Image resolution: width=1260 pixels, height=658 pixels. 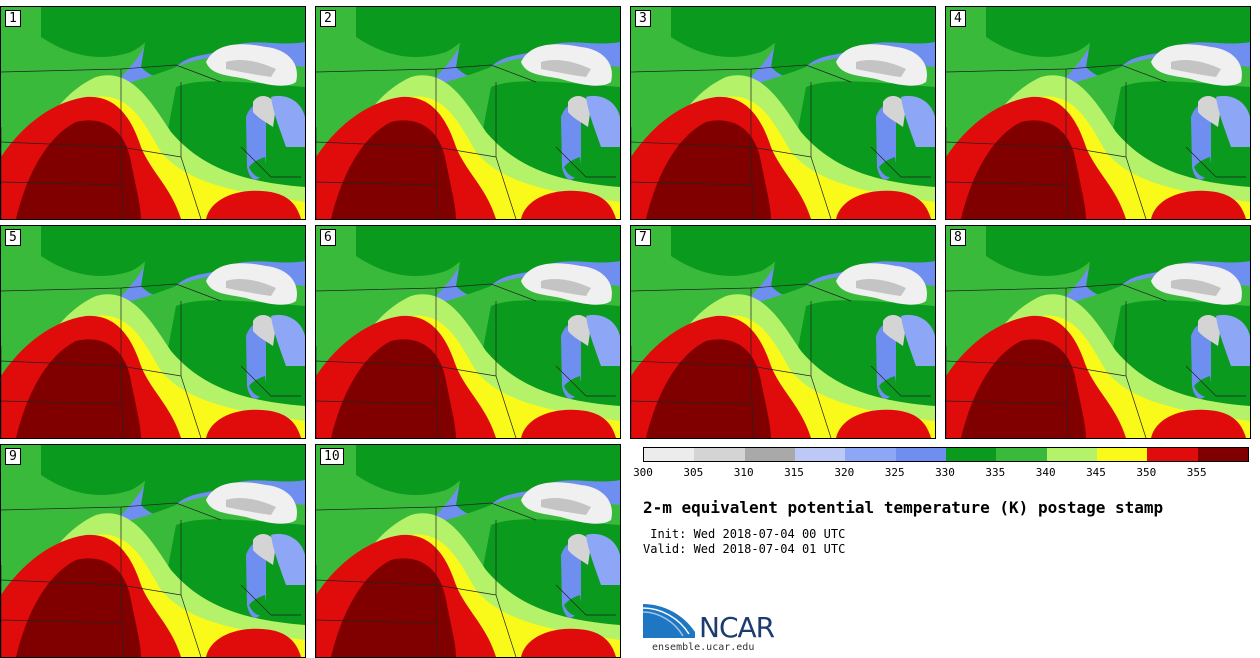 I want to click on member-label: 6, so click(x=328, y=237).